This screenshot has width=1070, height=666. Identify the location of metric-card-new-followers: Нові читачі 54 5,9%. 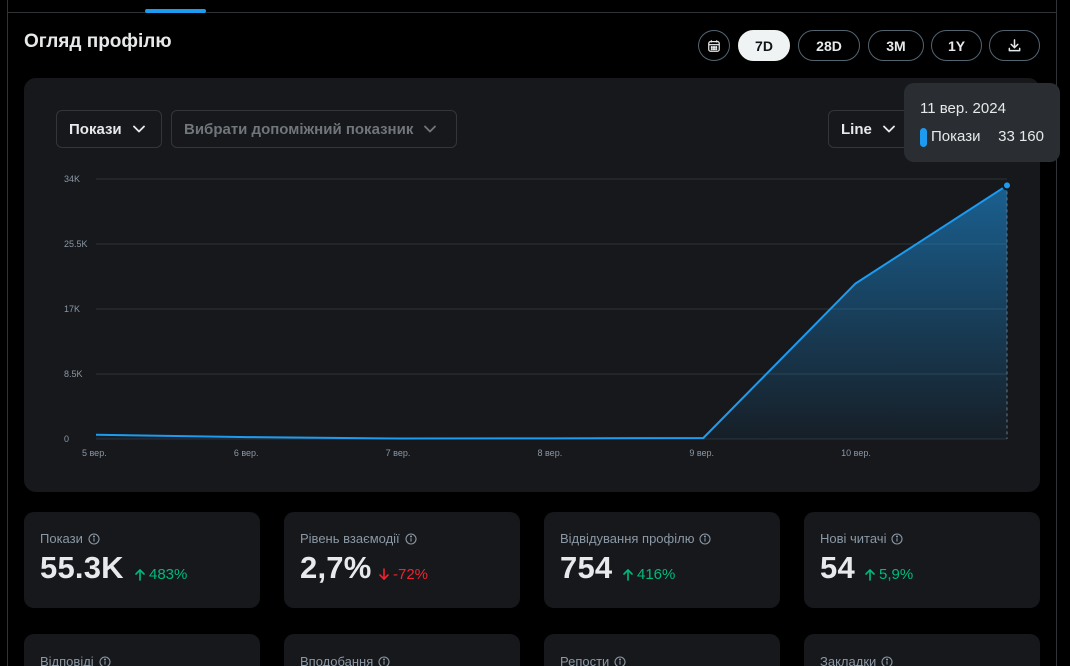
(922, 560).